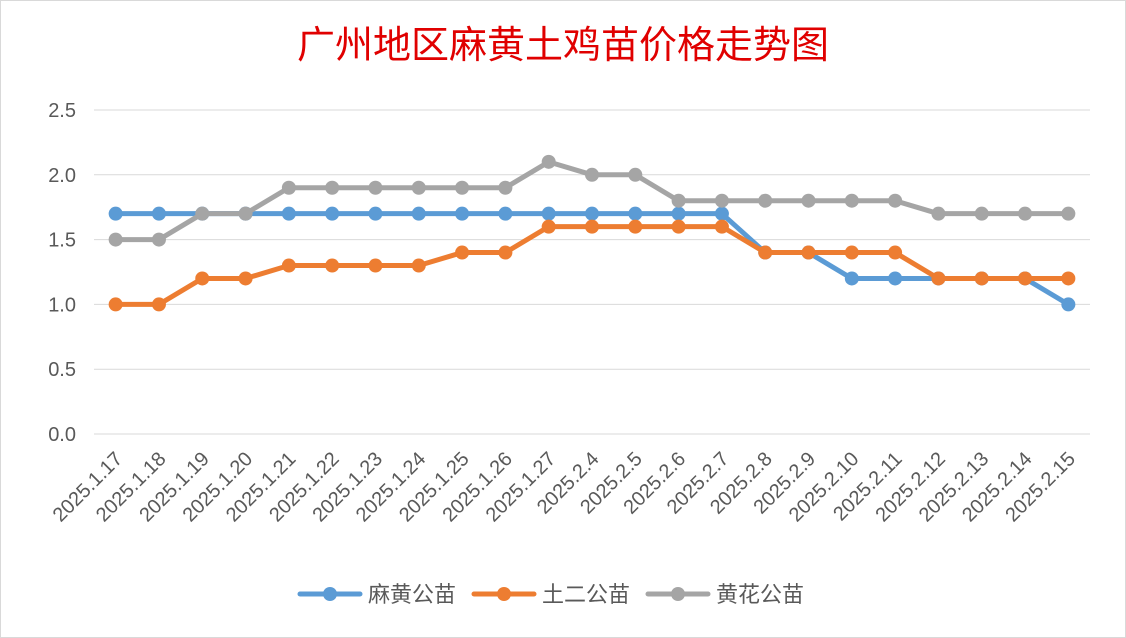 The width and height of the screenshot is (1126, 638). I want to click on y-axis-ticks: 0.0 0.5 1.0 1.5 2.0 2.5, so click(62, 273).